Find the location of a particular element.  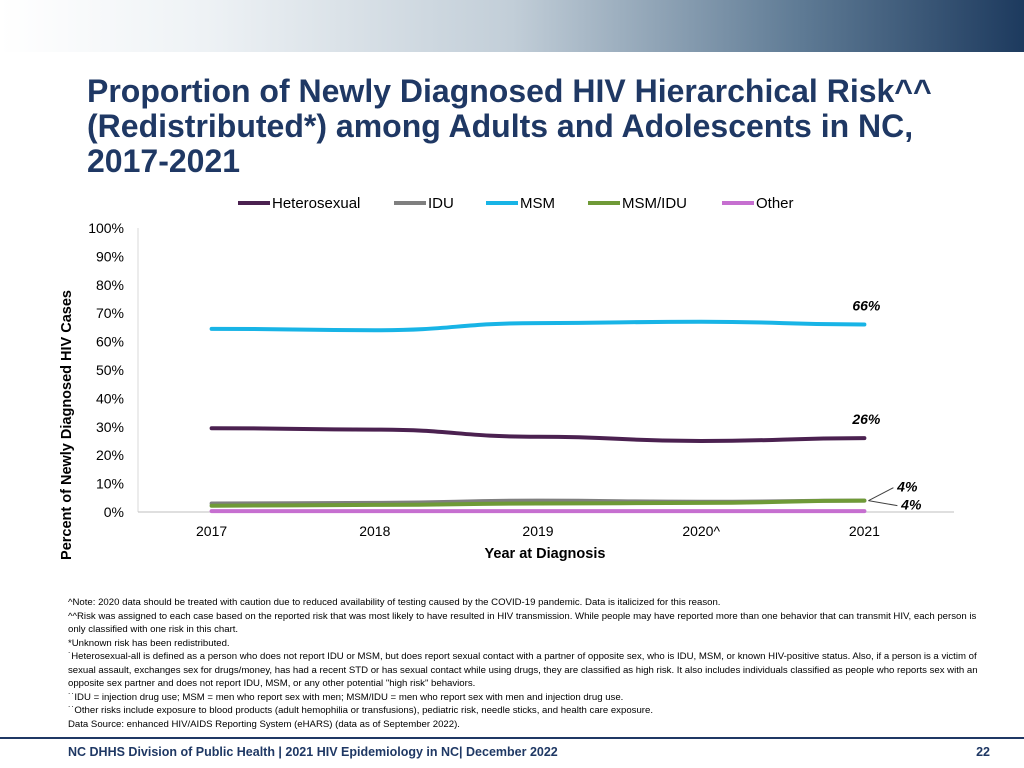

header-gradient-band is located at coordinates (512, 26).